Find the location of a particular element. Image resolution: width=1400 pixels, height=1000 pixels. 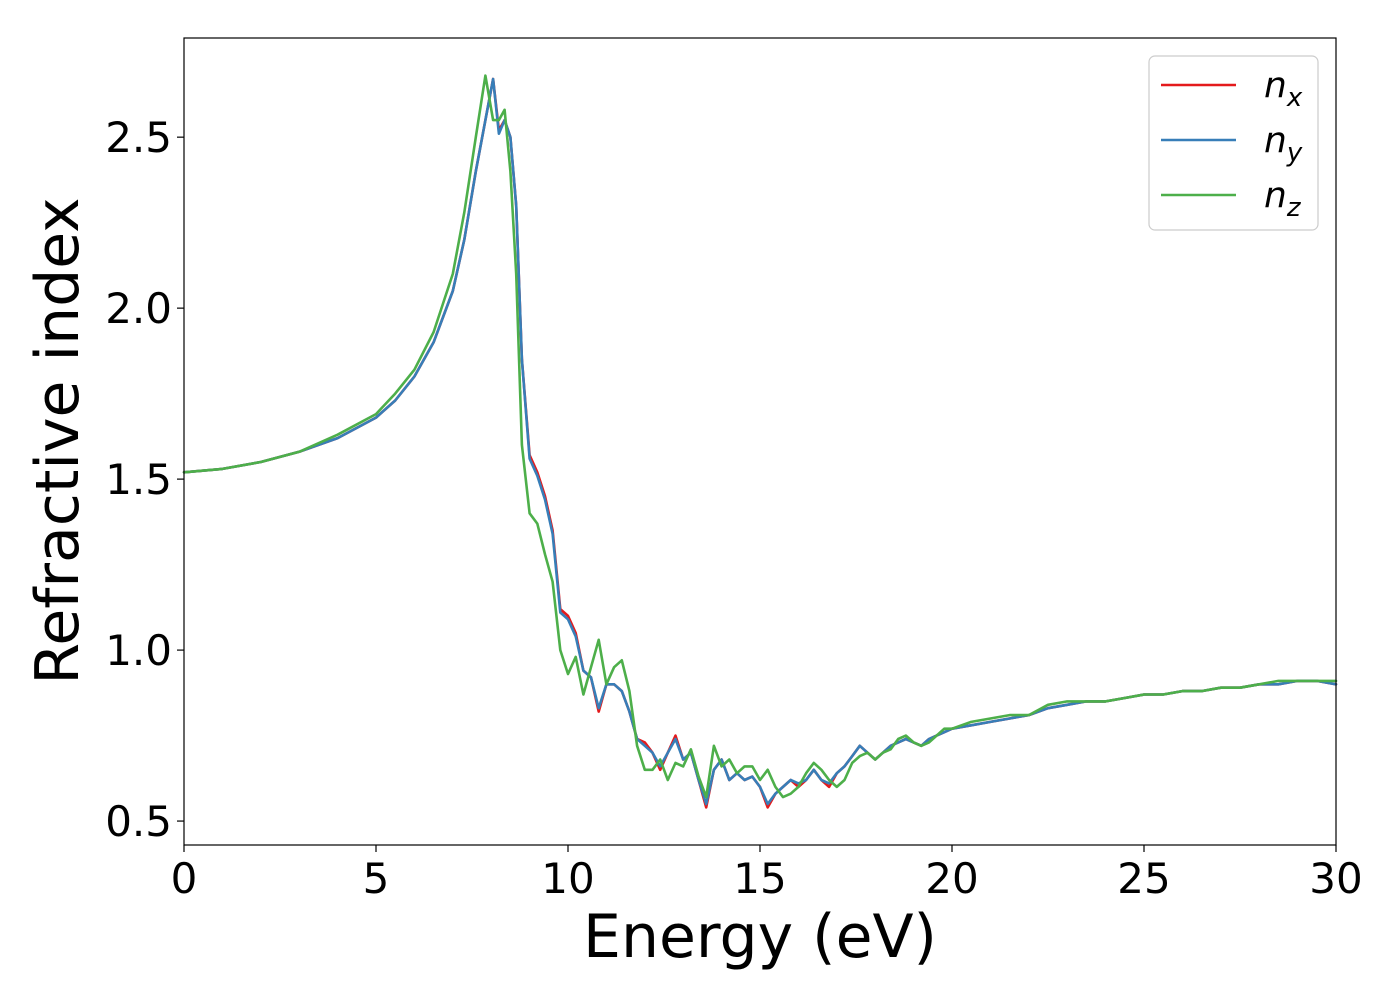

legend-label-y: ny is located at coordinates (1283, 144).